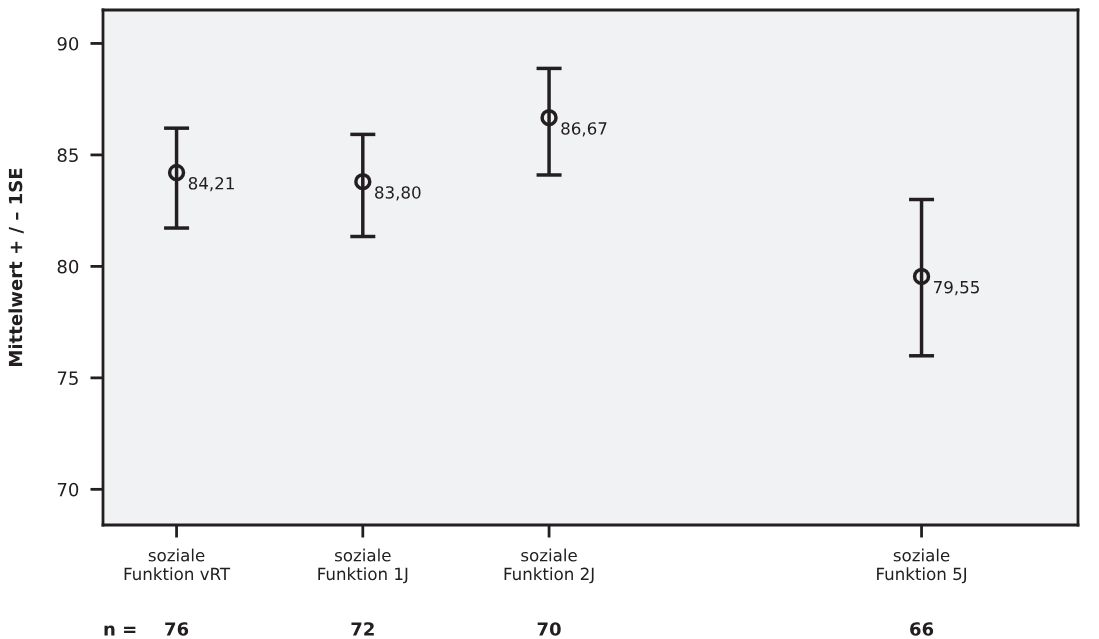 Image resolution: width=1099 pixels, height=639 pixels. Describe the element at coordinates (67, 155) in the screenshot. I see `y-tick-label: 85` at that location.